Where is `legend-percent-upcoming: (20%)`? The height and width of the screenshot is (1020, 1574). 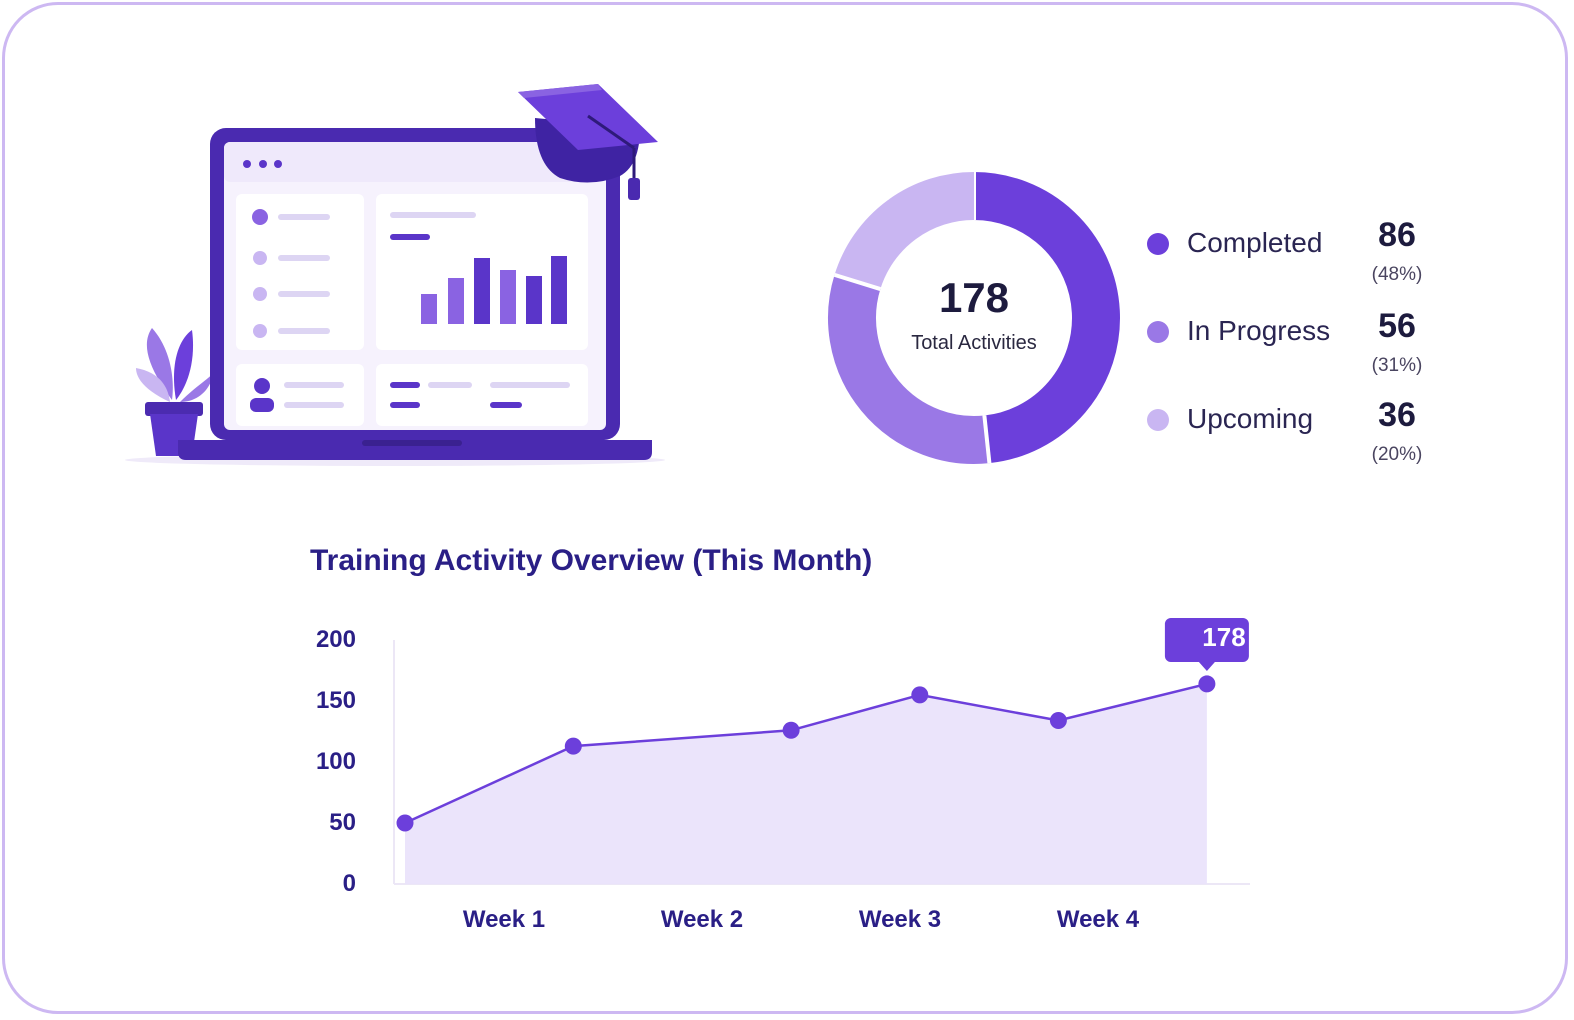 legend-percent-upcoming: (20%) is located at coordinates (1397, 454).